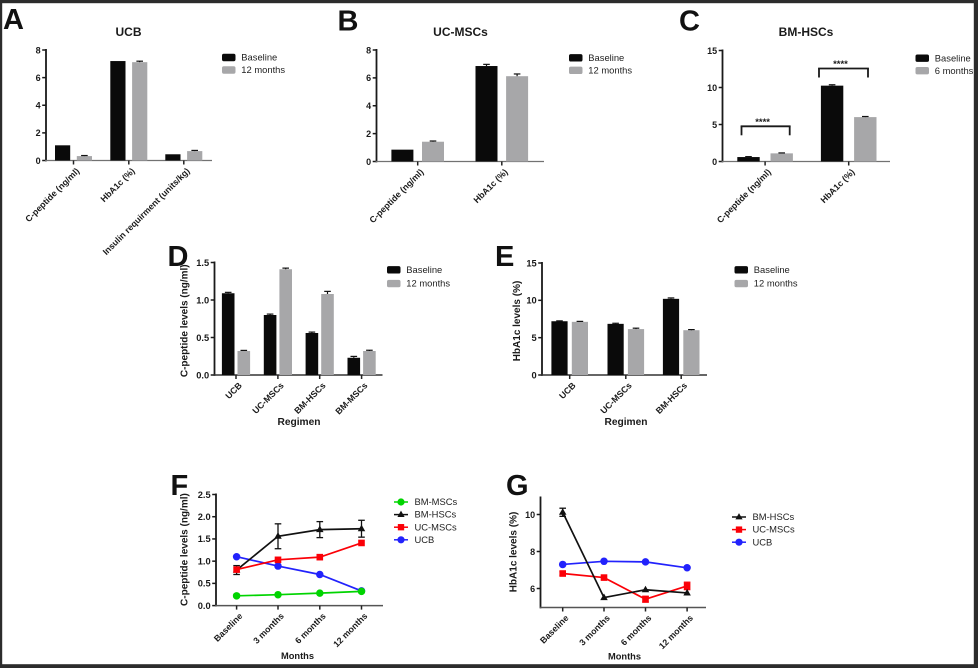 The image size is (978, 668). Describe the element at coordinates (436, 501) in the screenshot. I see `svg-text: BM-MSCs` at that location.